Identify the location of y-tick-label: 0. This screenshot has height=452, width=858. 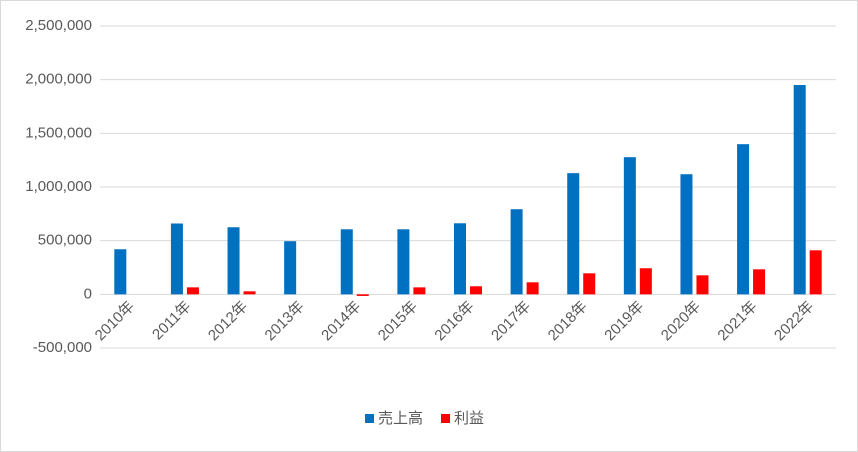
(88, 293).